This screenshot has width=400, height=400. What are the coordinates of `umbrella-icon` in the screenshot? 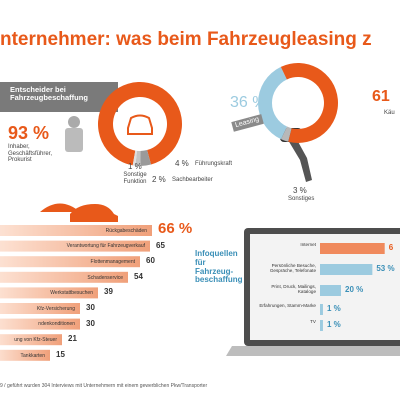 It's located at (60, 207).